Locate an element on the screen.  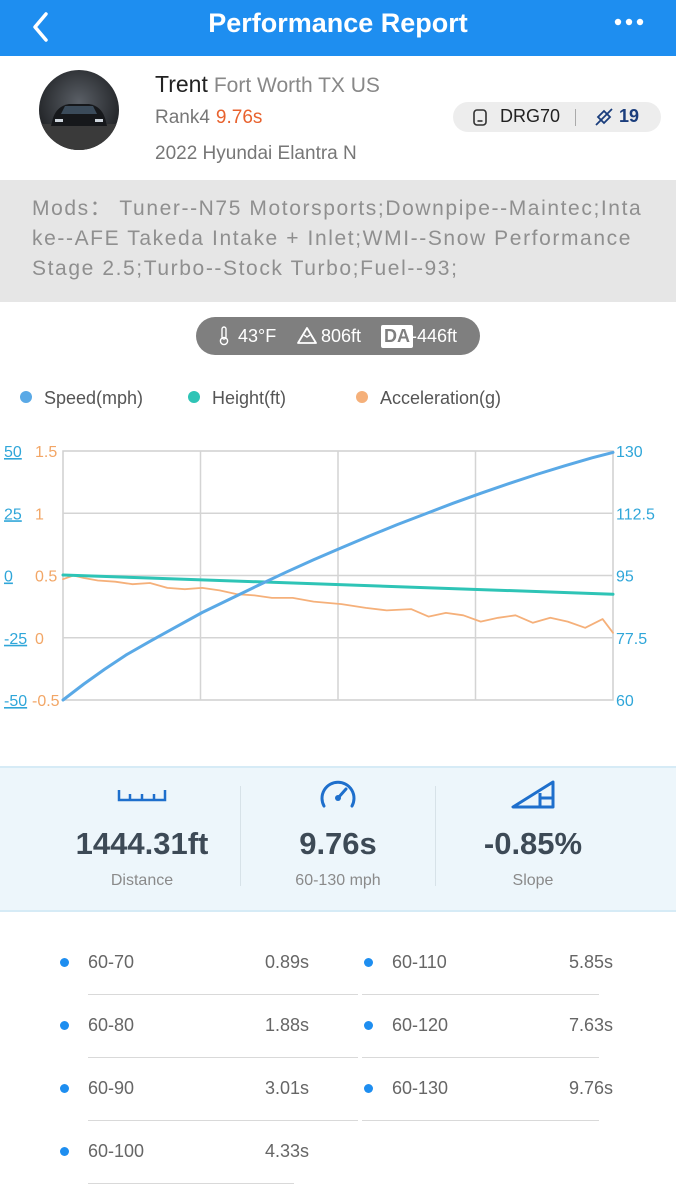
slope-label: Slope is located at coordinates (533, 880).